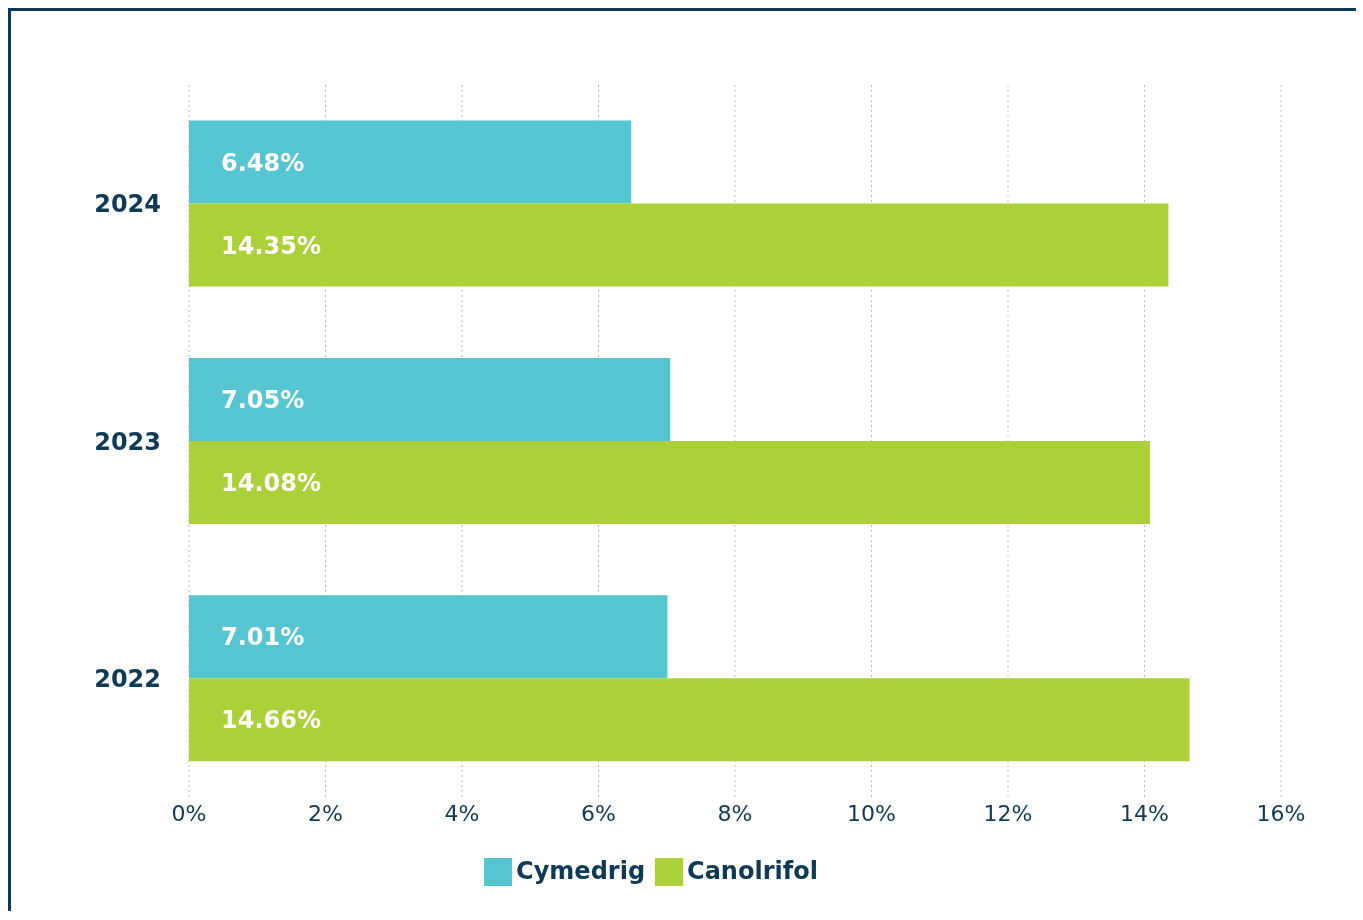 The image size is (1363, 920). Describe the element at coordinates (1144, 813) in the screenshot. I see `x-tick-label: 14%` at that location.